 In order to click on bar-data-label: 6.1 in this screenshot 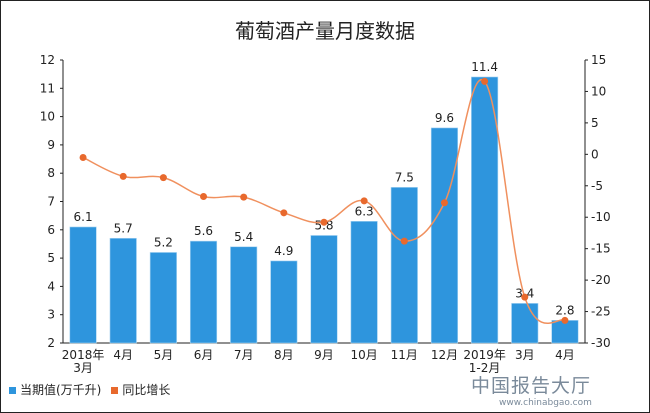, I will do `click(83, 217)`.